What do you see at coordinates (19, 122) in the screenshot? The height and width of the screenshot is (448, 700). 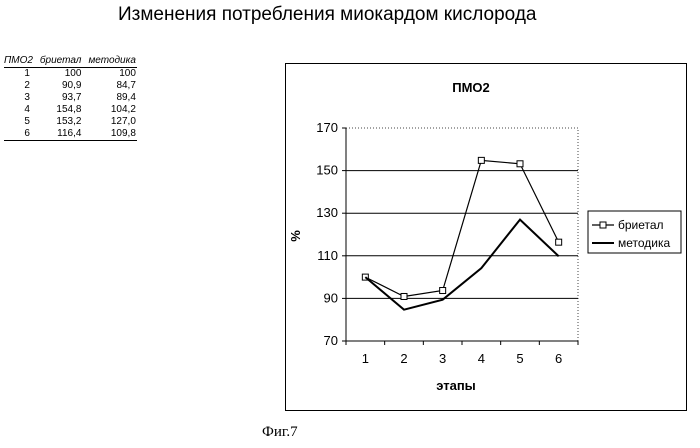 I see `table-cell: 5` at bounding box center [19, 122].